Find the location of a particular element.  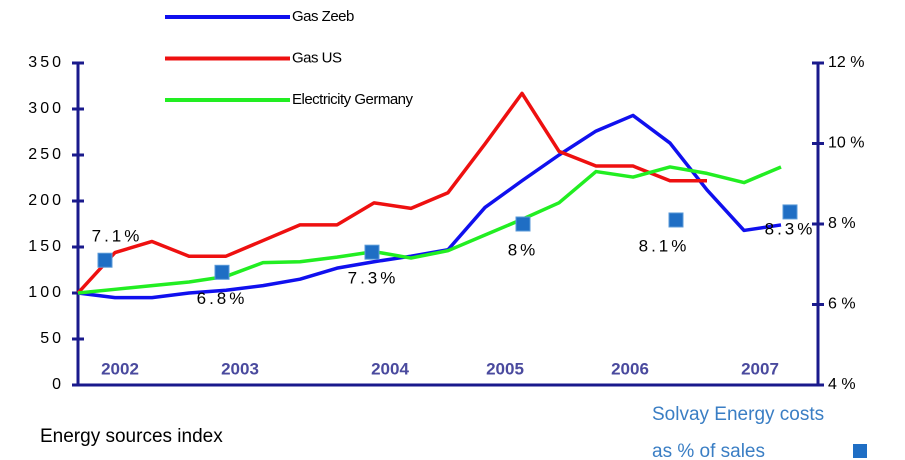

x-tick-label: 2006 is located at coordinates (630, 368).